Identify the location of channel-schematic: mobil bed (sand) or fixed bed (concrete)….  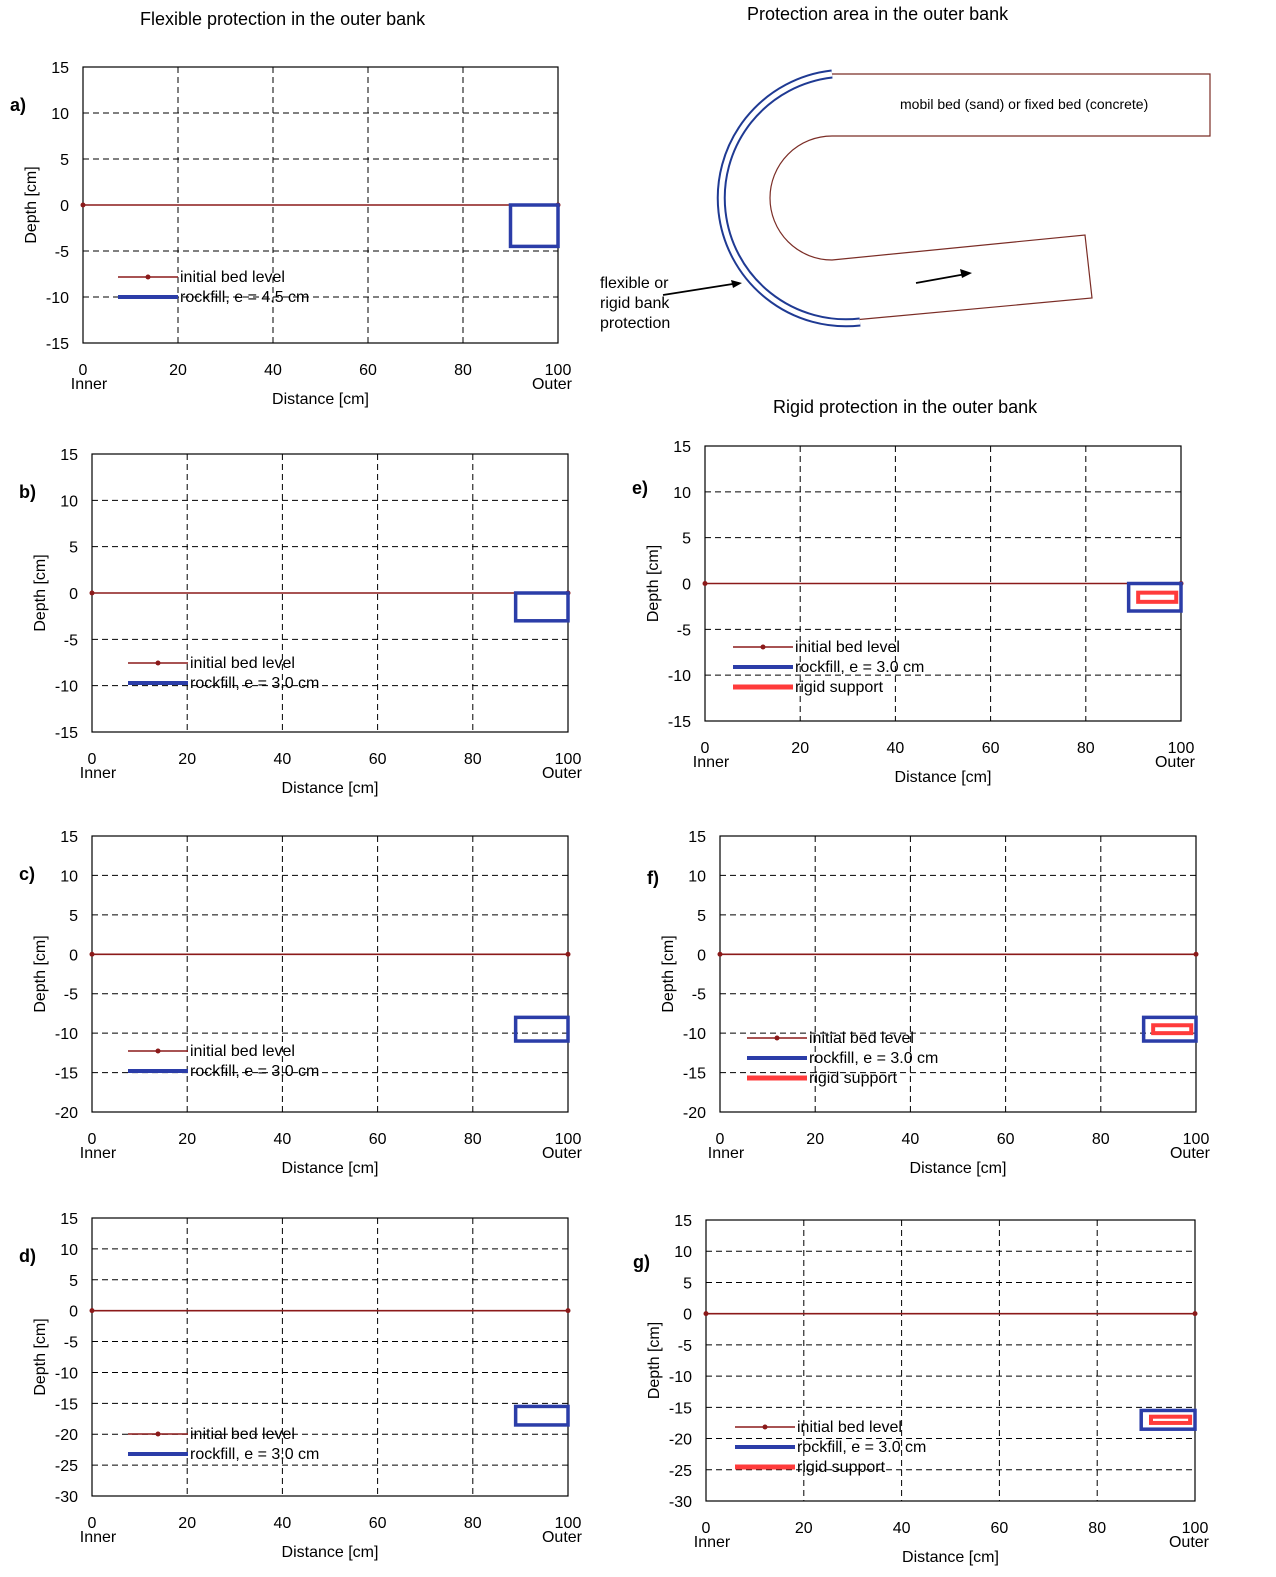
(905, 200).